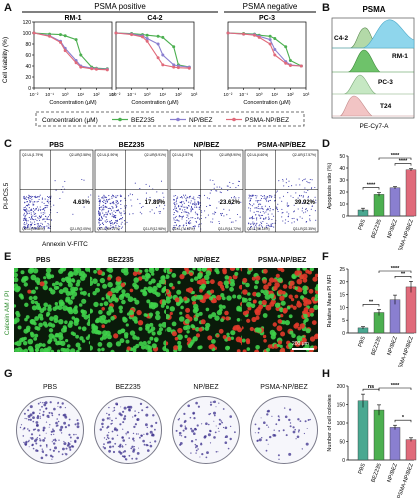 The image size is (418, 500). I want to click on quadrant-ur: Q2-UR(5.91%), so click(155, 155).